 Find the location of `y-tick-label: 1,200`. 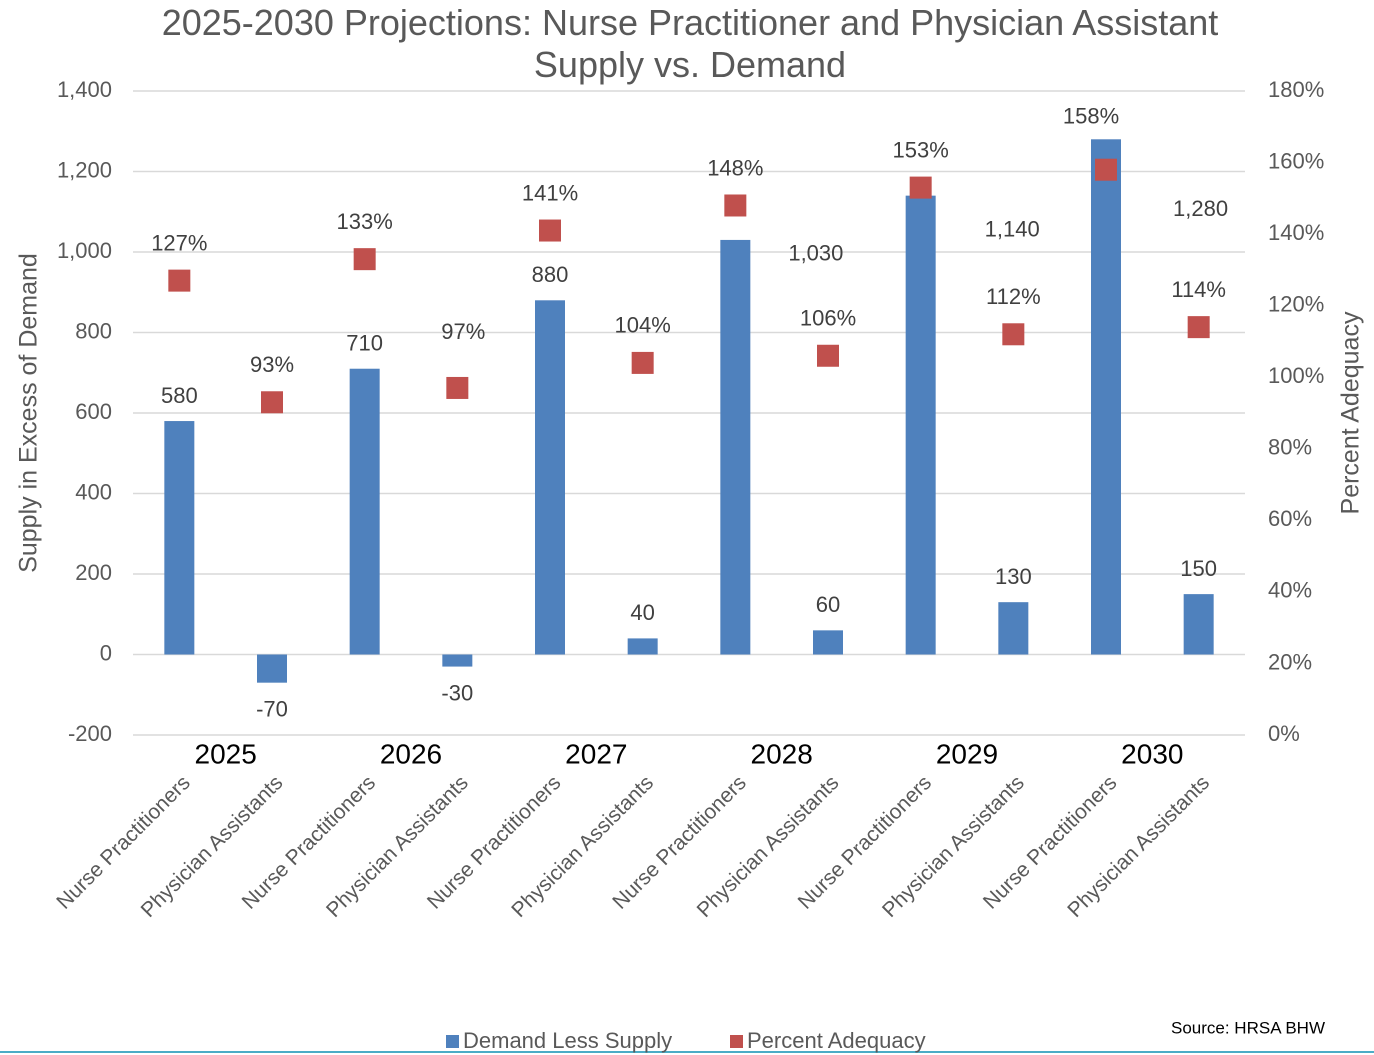

y-tick-label: 1,200 is located at coordinates (84, 169).